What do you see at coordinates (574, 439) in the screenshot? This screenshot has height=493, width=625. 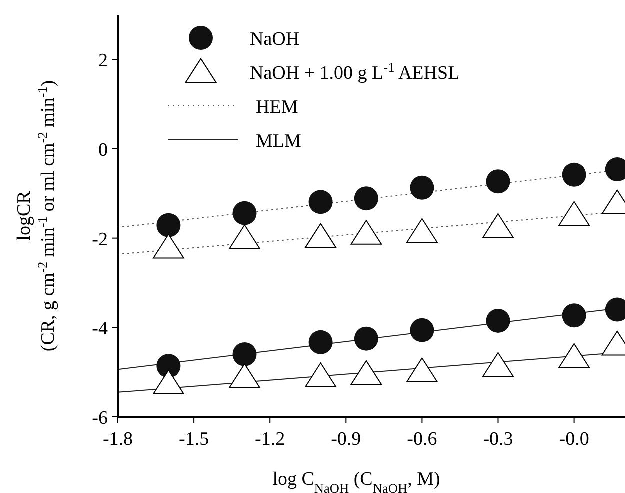 I see `x-tick-label: -0.0` at bounding box center [574, 439].